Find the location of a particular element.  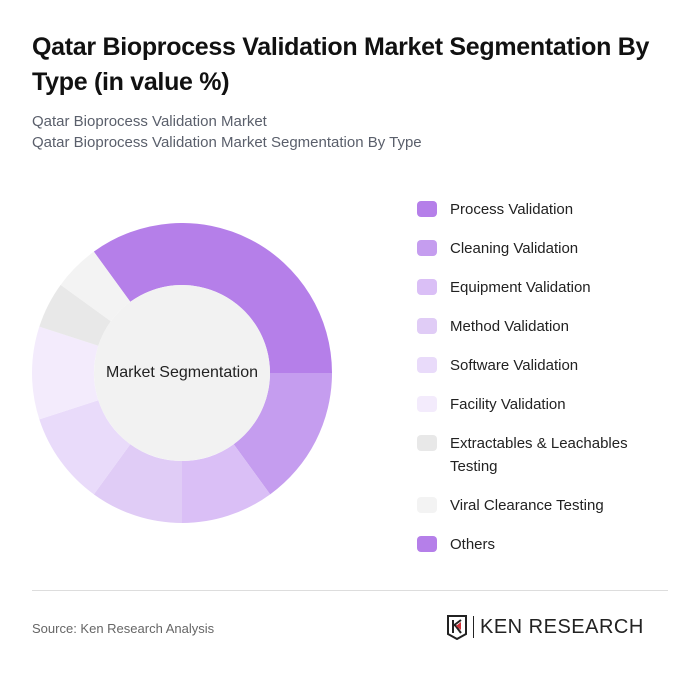

donut-hole is located at coordinates (182, 373).